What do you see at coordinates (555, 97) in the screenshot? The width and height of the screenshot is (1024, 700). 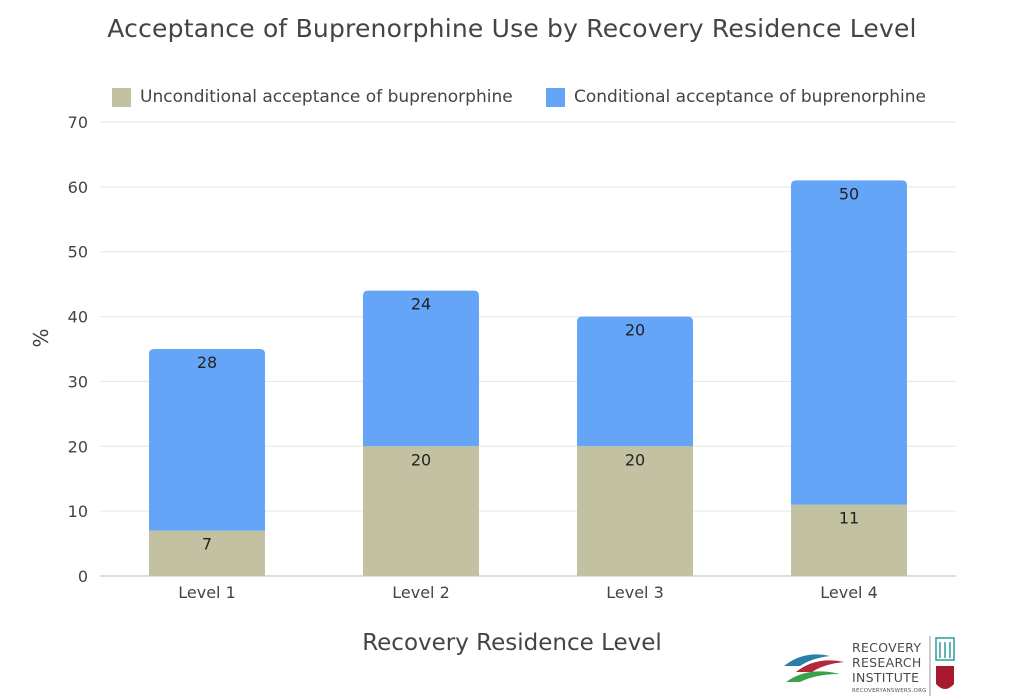 I see `legend-swatch-conditional` at bounding box center [555, 97].